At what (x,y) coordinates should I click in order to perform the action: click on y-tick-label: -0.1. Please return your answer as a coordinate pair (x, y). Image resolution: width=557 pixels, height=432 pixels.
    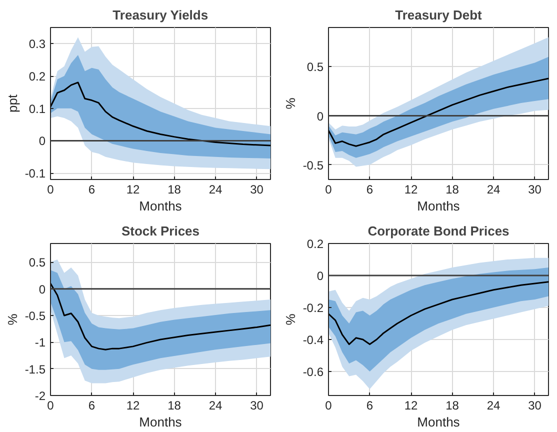
    Looking at the image, I should click on (35, 173).